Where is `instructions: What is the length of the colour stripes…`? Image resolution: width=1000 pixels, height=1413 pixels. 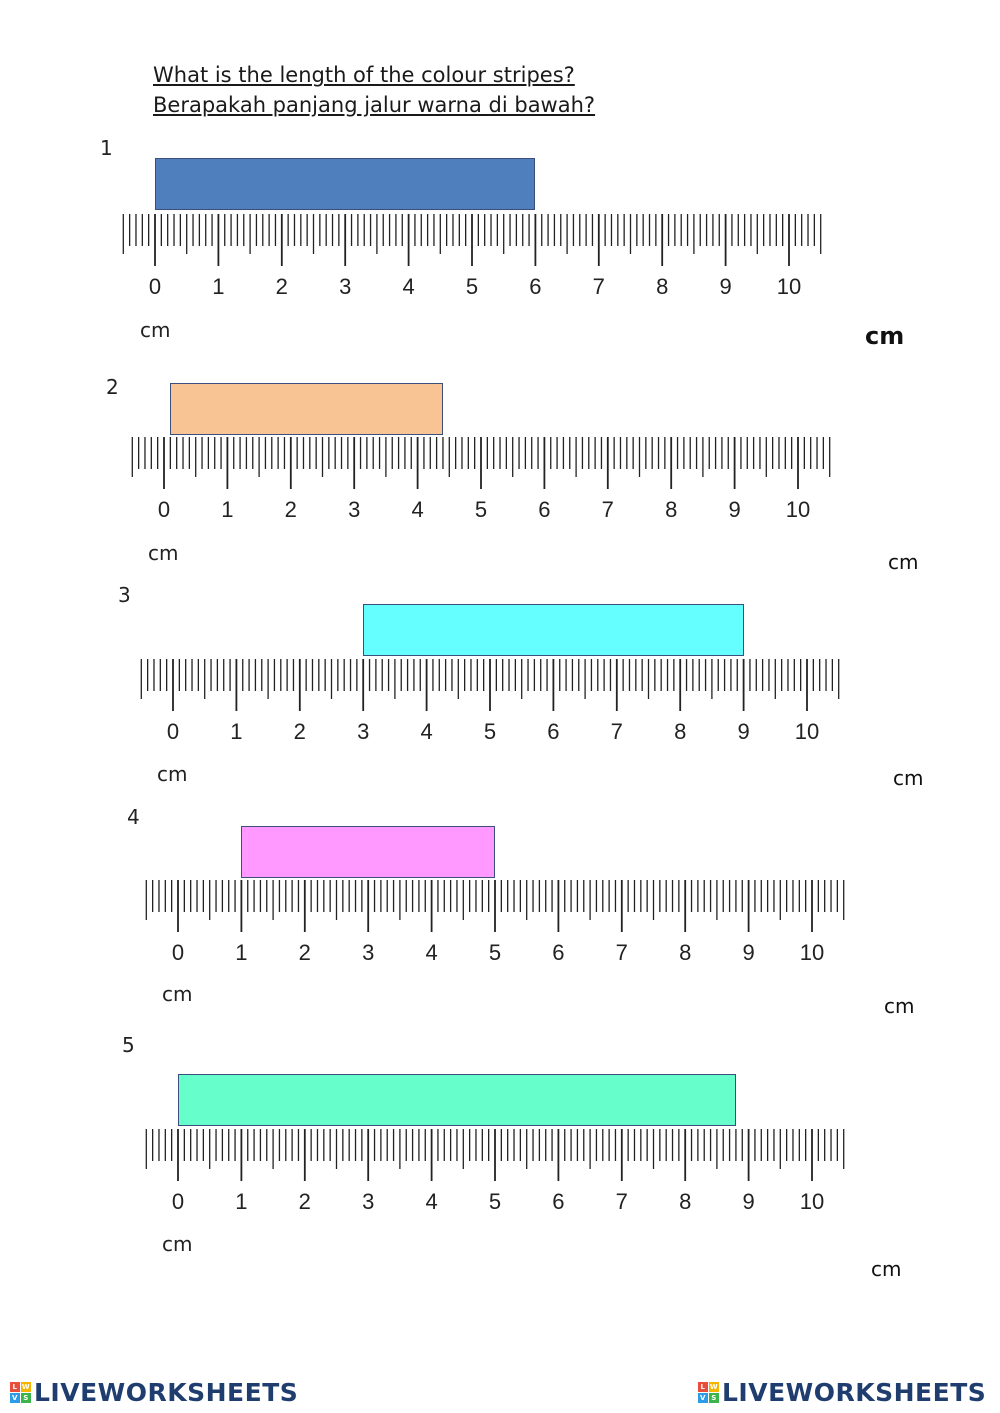
instructions: What is the length of the colour stripes… is located at coordinates (374, 90).